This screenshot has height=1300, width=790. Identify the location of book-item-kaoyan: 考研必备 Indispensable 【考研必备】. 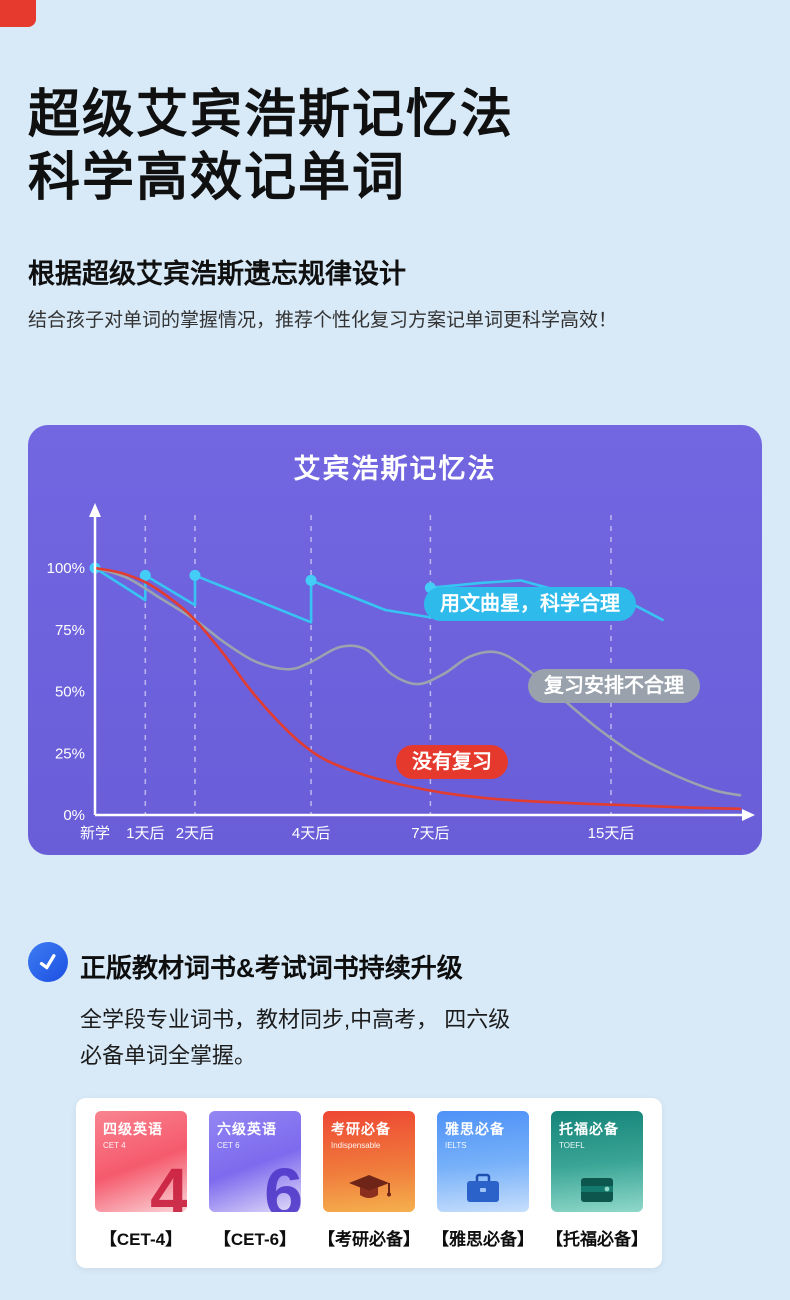
(369, 1183).